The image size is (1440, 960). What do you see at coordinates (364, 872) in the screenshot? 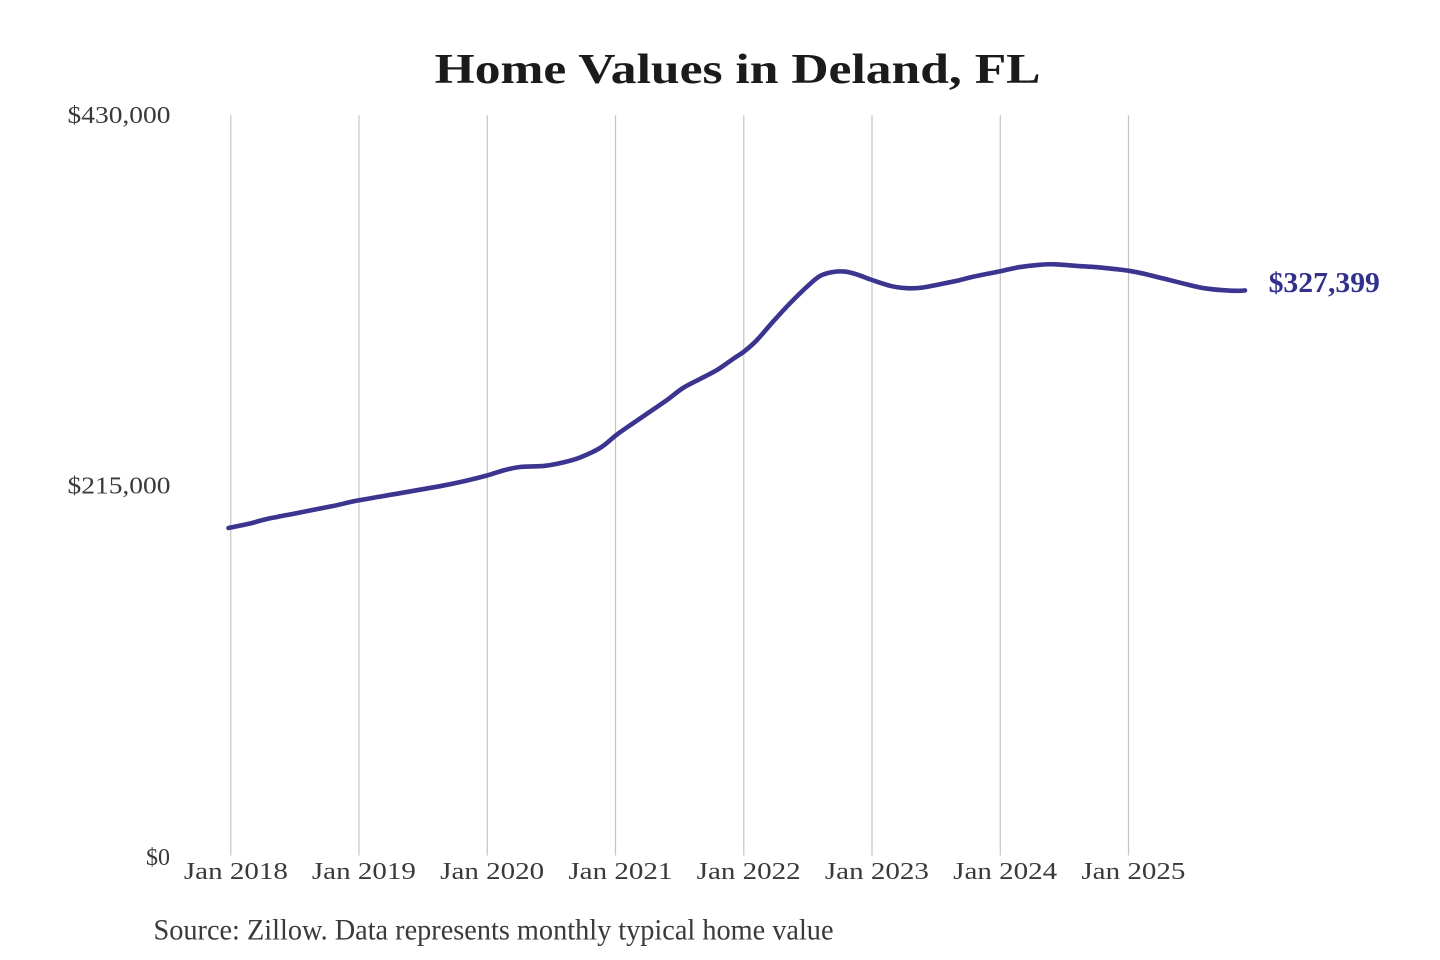
I see `svg-text: Jan 2019` at bounding box center [364, 872].